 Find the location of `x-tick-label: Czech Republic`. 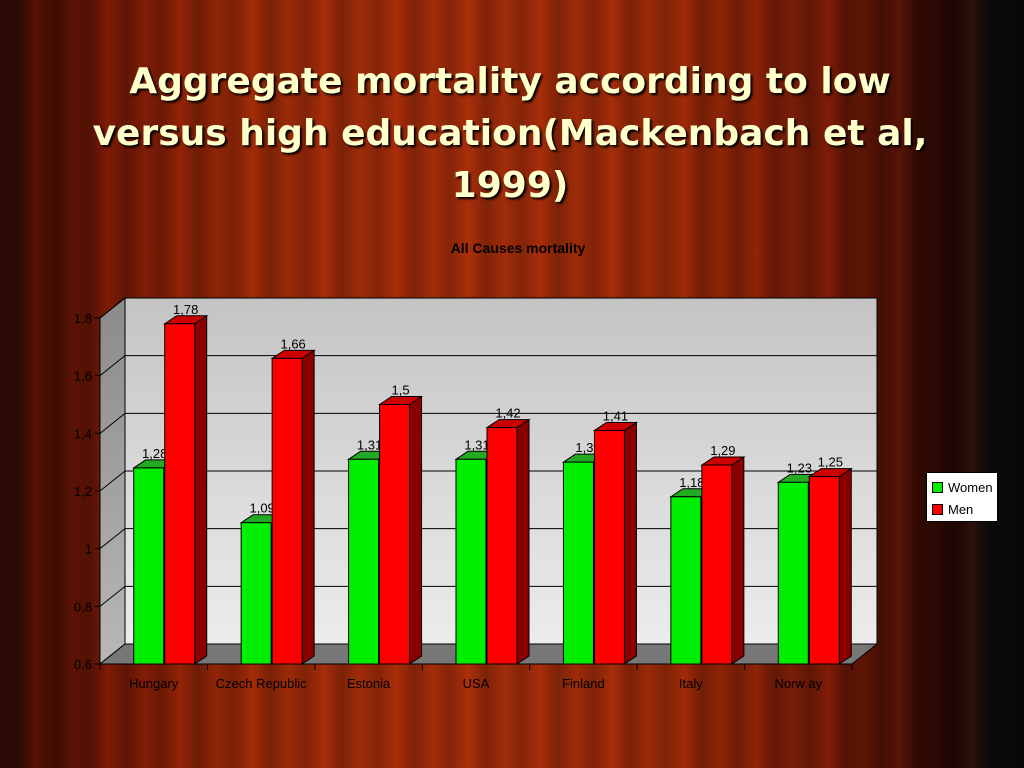

x-tick-label: Czech Republic is located at coordinates (262, 683).